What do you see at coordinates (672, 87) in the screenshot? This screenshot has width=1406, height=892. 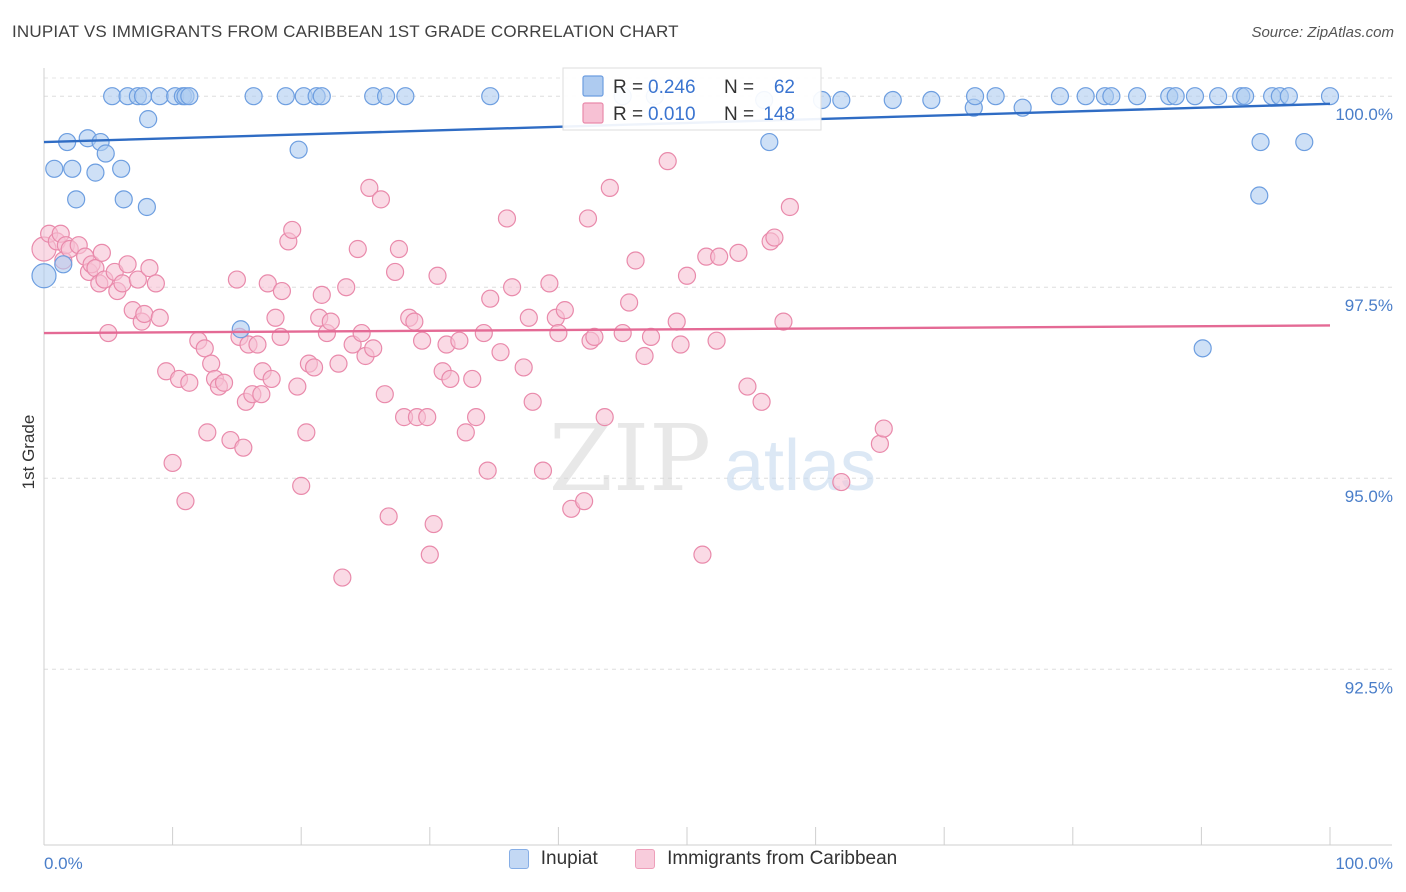 I see `stats-r-value: 0.246` at bounding box center [672, 87].